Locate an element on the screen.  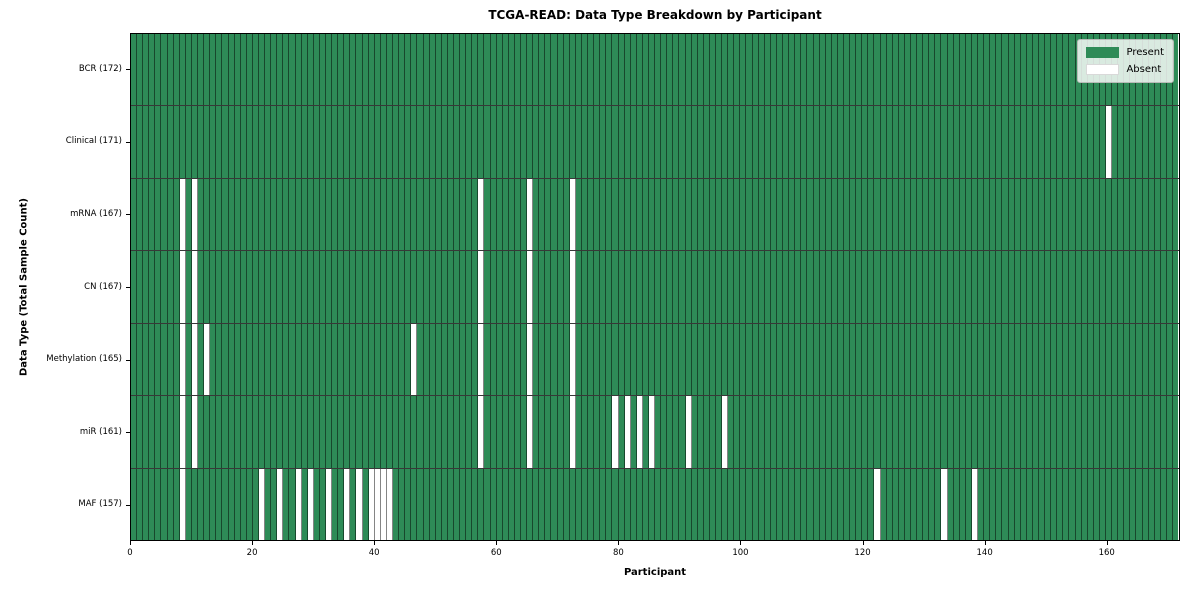
y-tick-label: mRNA (167) is located at coordinates (96, 213).